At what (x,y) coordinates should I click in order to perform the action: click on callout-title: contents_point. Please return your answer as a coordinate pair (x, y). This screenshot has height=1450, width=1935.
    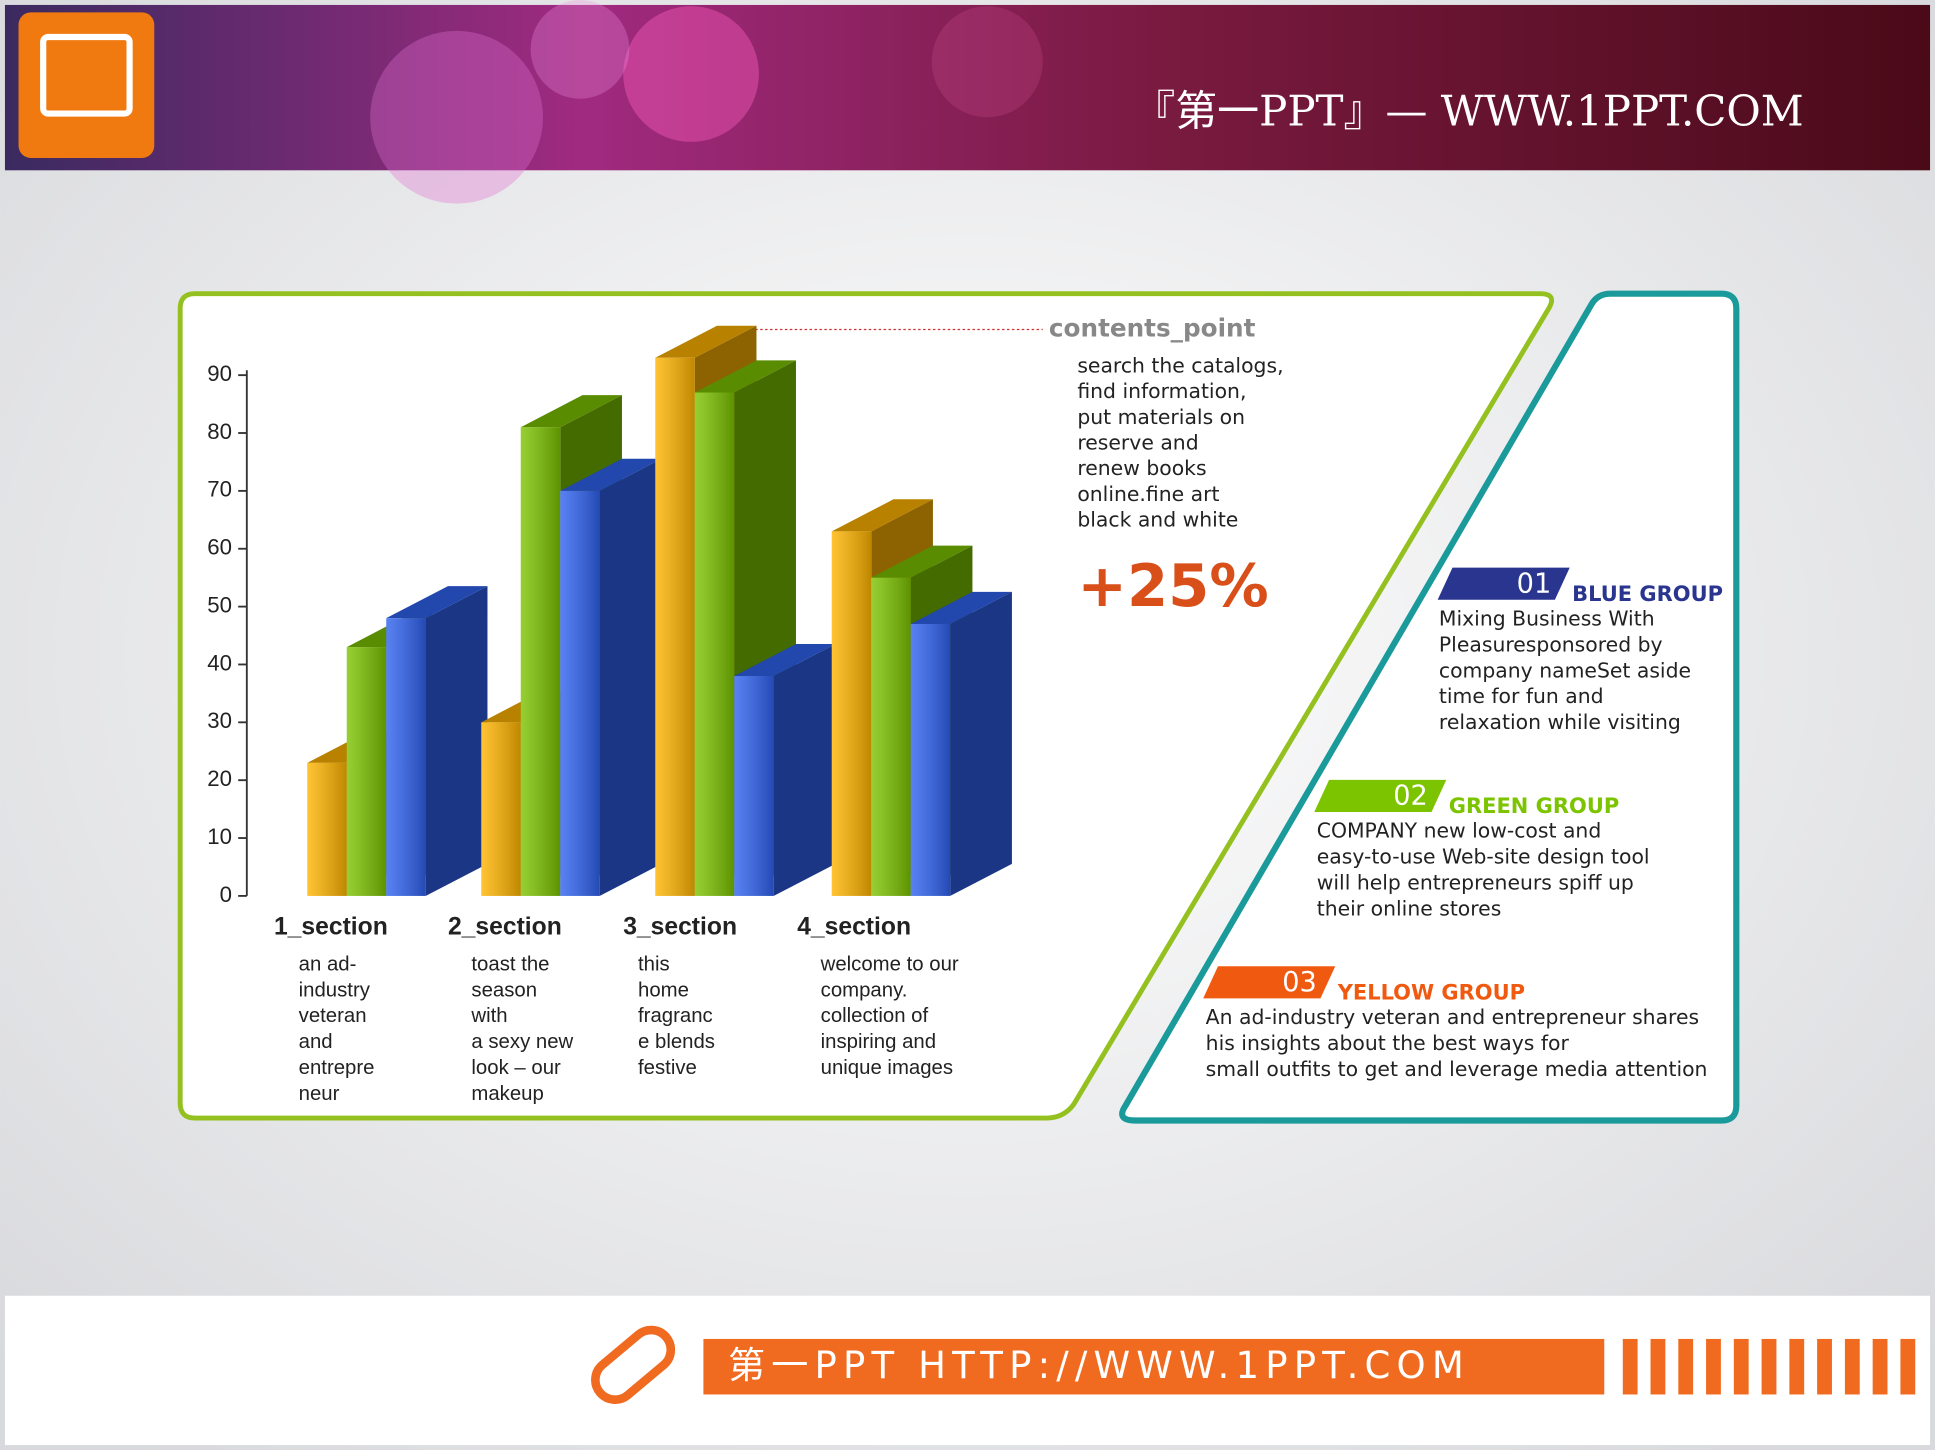
    Looking at the image, I should click on (1152, 327).